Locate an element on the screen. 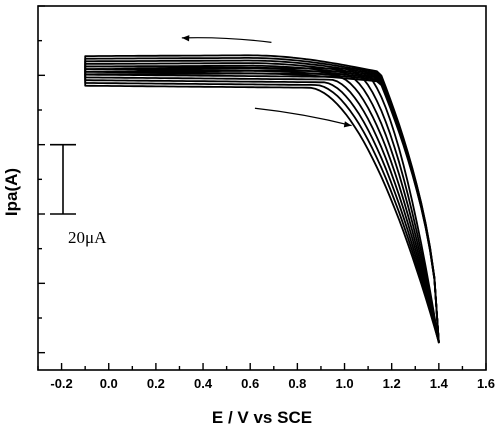  forward-scan-arrow-head is located at coordinates (347, 124).